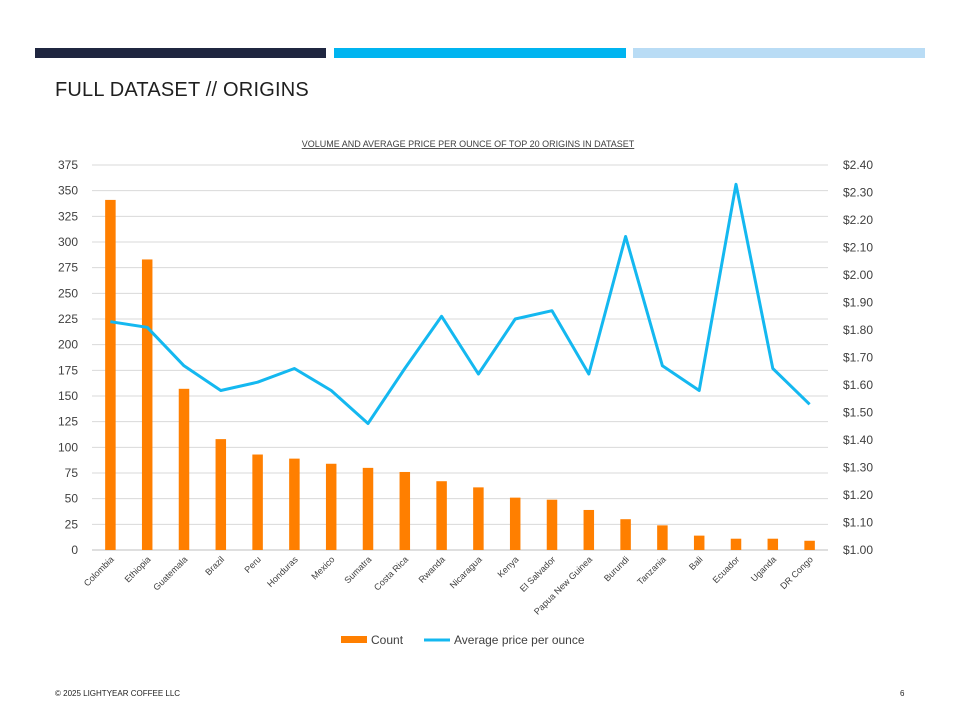  What do you see at coordinates (507, 566) in the screenshot?
I see `category-label: Kenya` at bounding box center [507, 566].